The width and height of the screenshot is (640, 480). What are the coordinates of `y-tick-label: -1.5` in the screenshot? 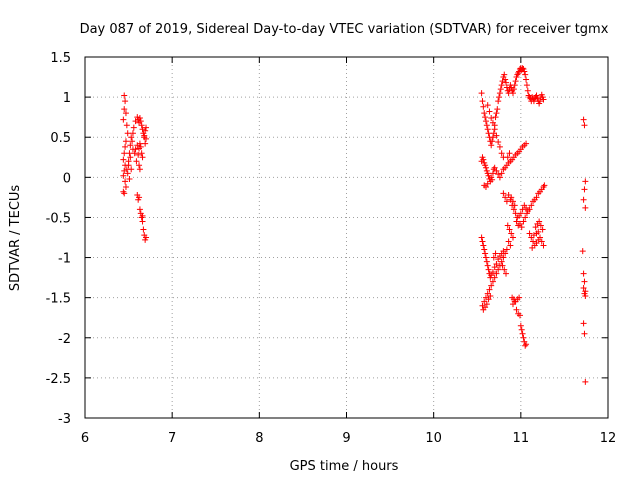 It's located at (58, 299).